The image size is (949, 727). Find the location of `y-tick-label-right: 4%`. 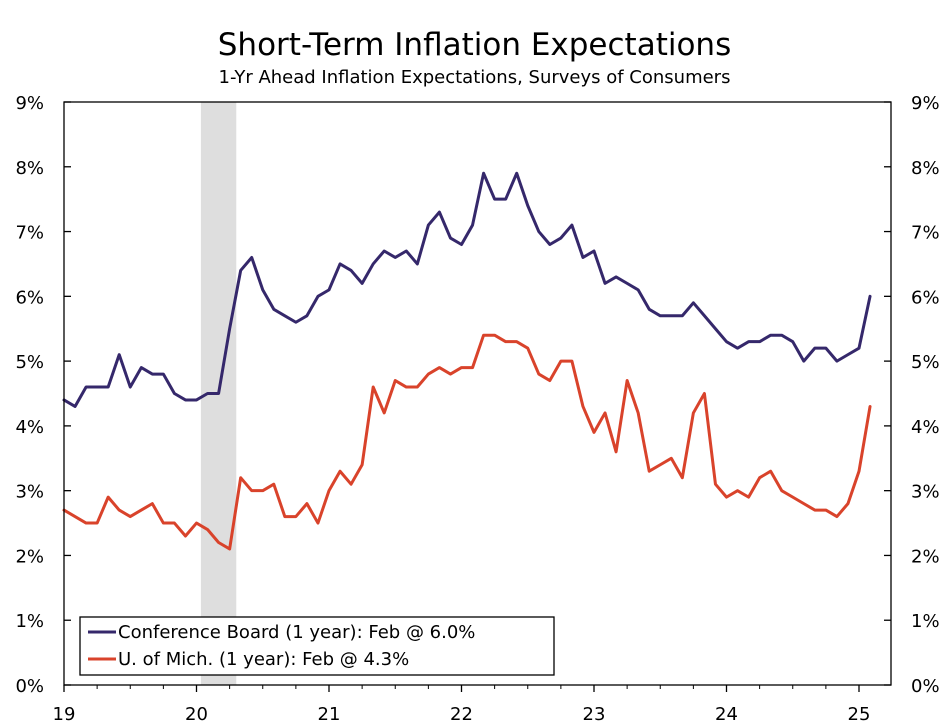

y-tick-label-right: 4% is located at coordinates (925, 427).